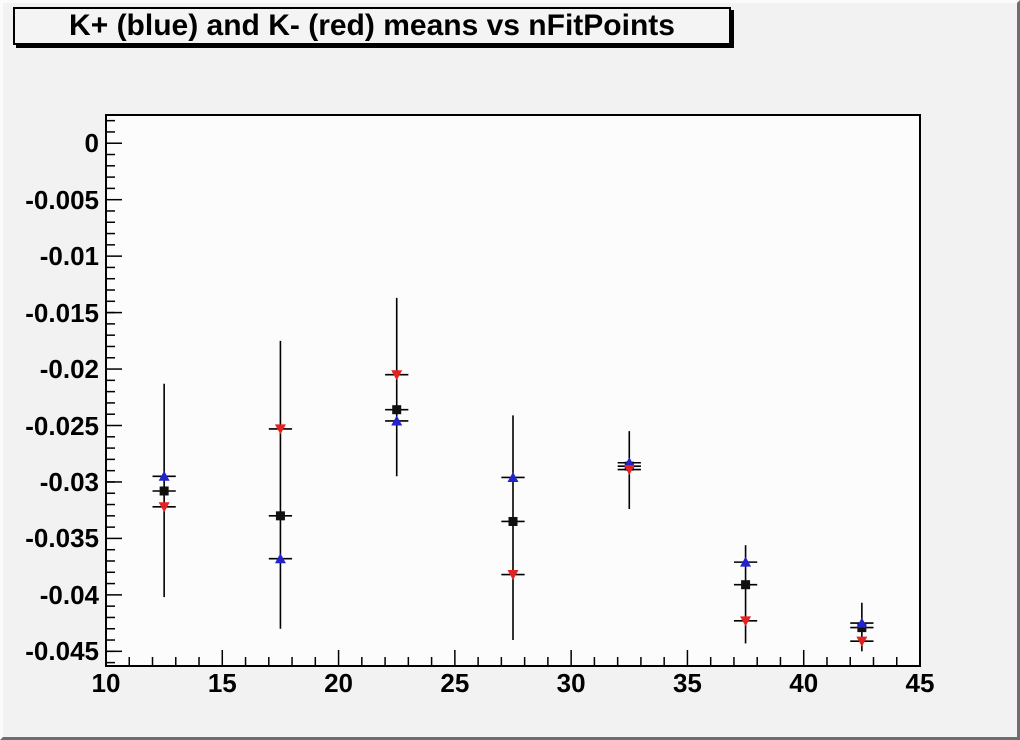 The image size is (1020, 740). Describe the element at coordinates (804, 683) in the screenshot. I see `x-tick-label: 40` at that location.